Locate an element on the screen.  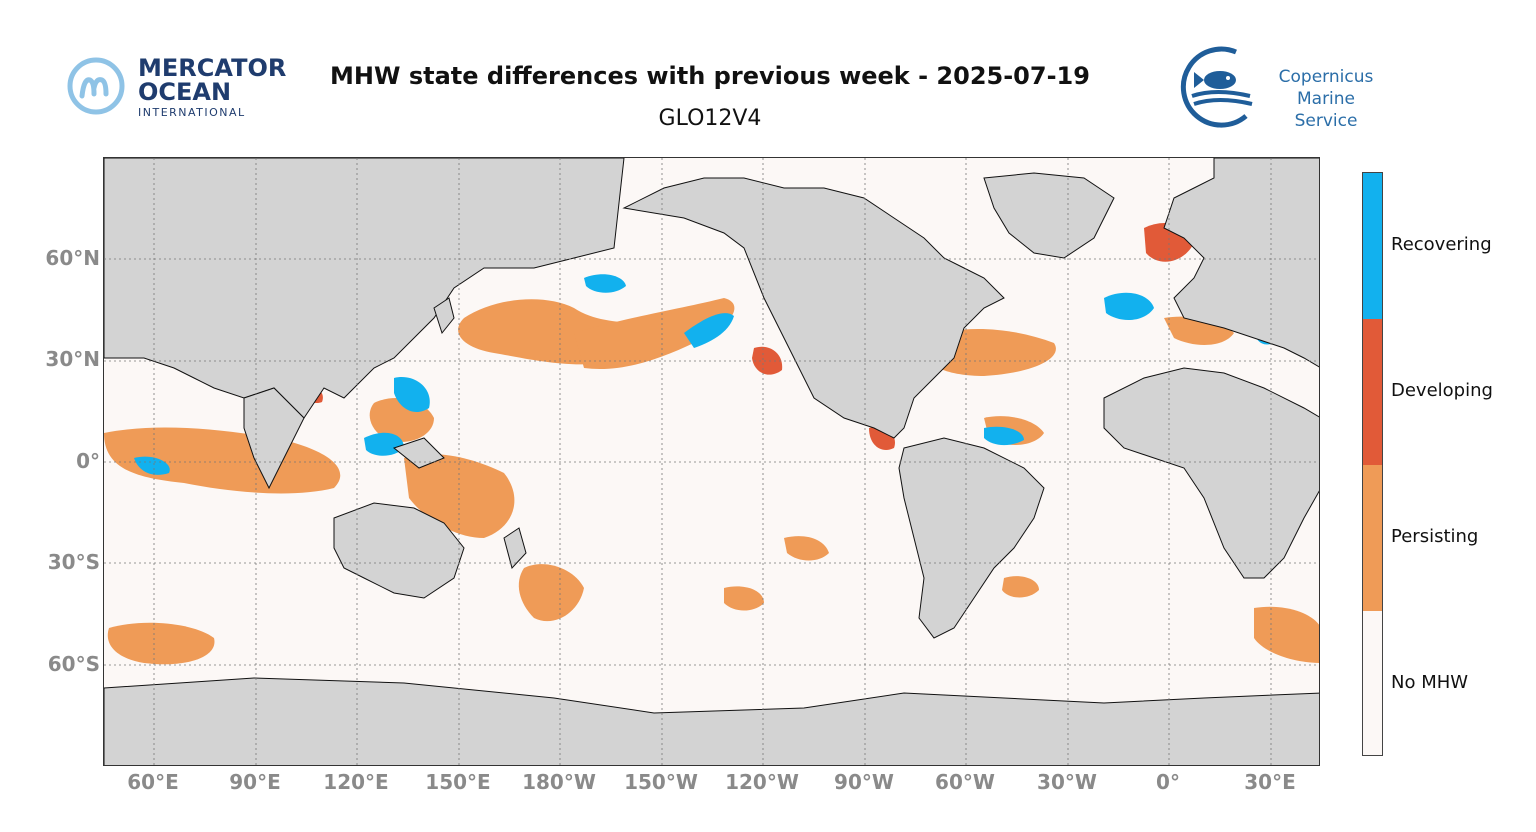
x-tick-label: 120°E is located at coordinates (356, 782).